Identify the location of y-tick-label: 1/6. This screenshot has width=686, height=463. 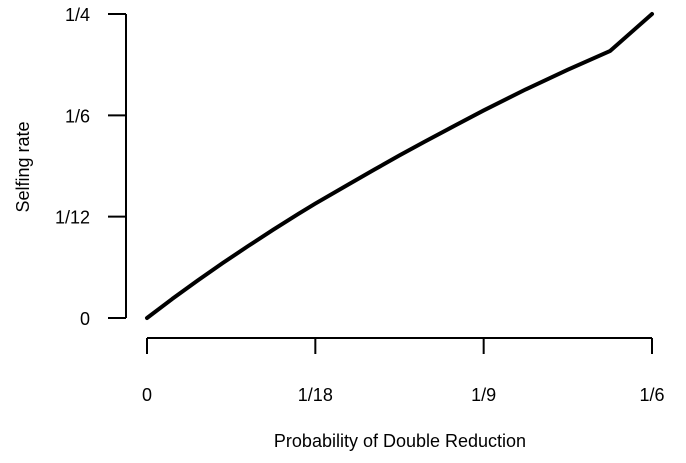
(77, 116).